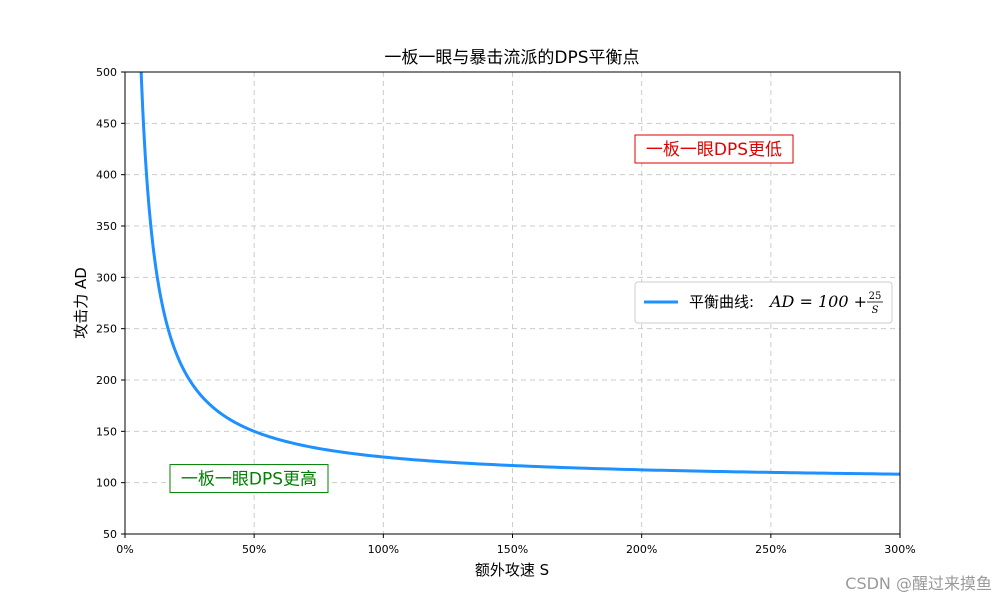 This screenshot has width=1000, height=600. What do you see at coordinates (875, 296) in the screenshot?
I see `legend-formula-numerator: 25` at bounding box center [875, 296].